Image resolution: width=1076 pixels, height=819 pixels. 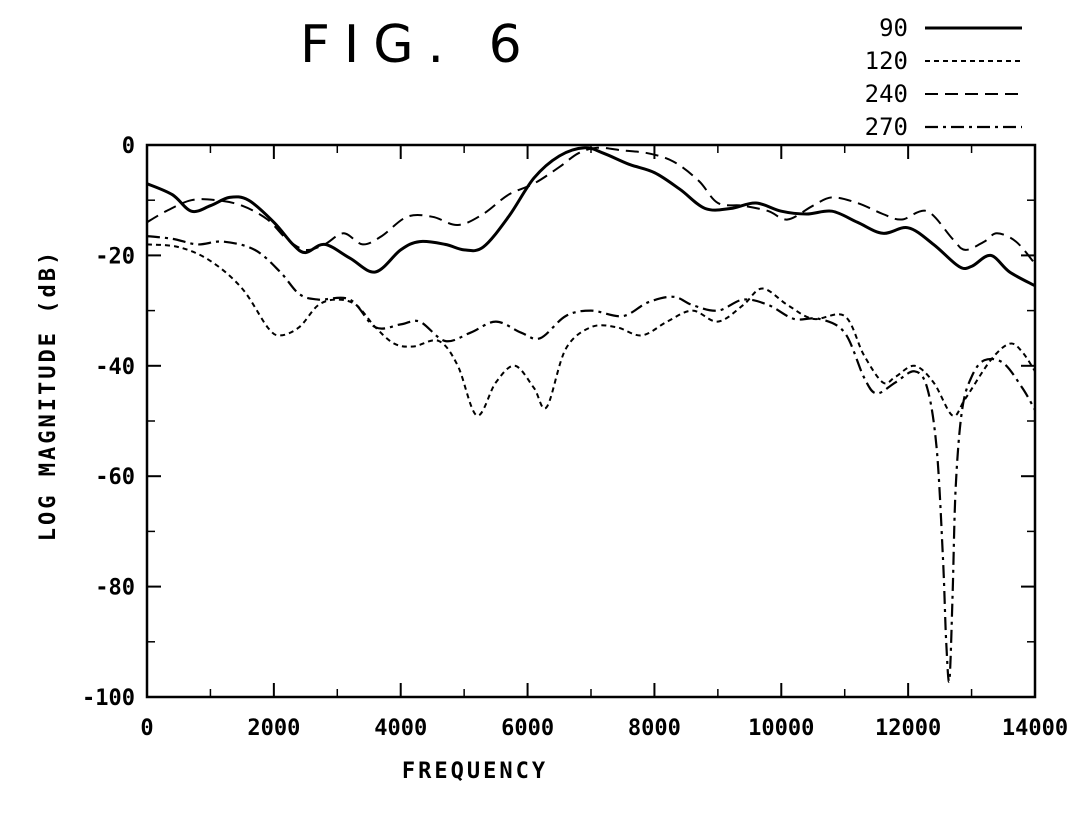 I want to click on x-tick-label: 4000, so click(x=400, y=728).